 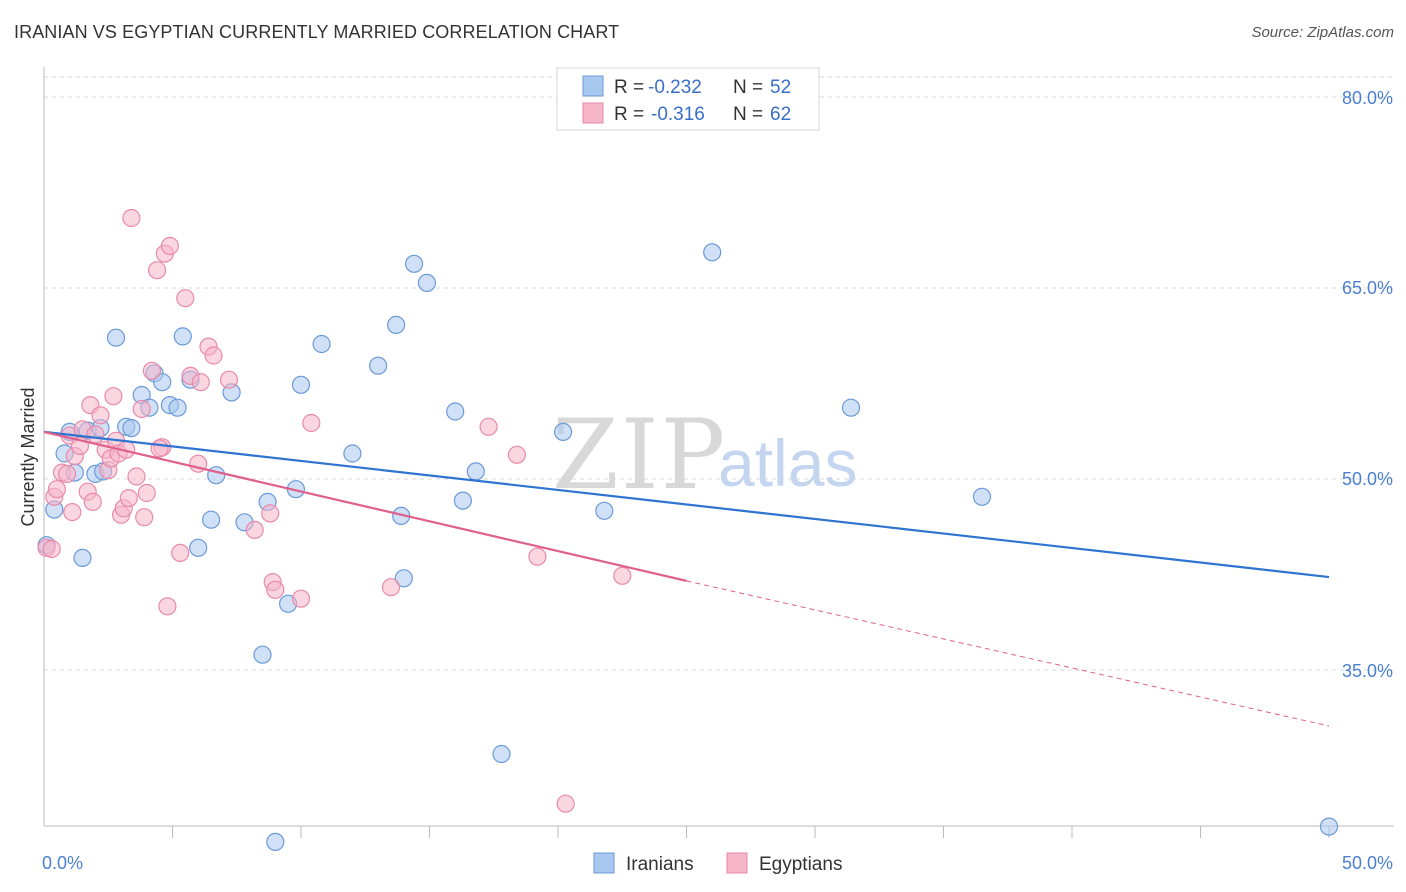 I want to click on legend-swatch-iranians, so click(x=604, y=863).